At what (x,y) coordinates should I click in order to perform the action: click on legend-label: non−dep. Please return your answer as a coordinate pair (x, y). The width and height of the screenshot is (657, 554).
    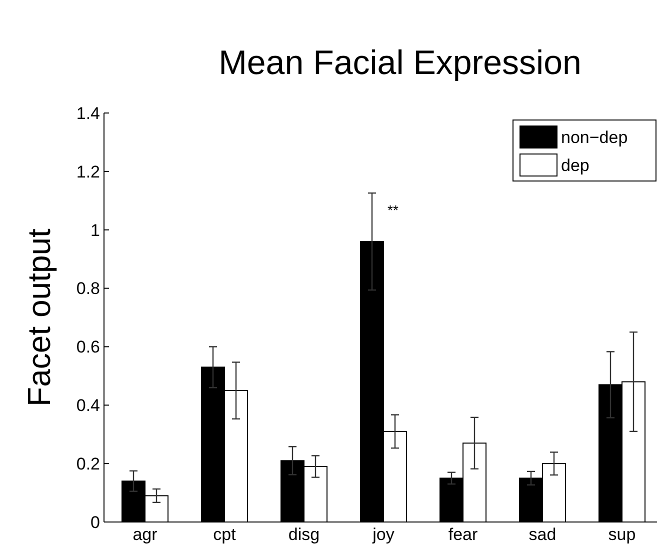
    Looking at the image, I should click on (594, 137).